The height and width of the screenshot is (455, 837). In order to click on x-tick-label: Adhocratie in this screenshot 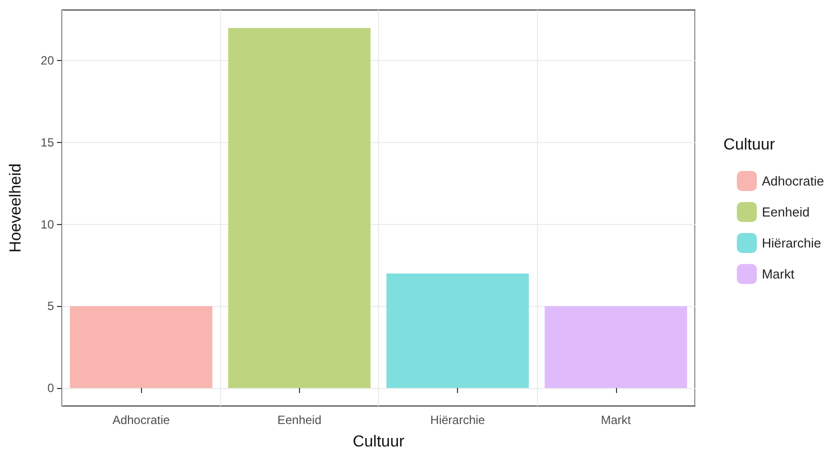, I will do `click(141, 420)`.